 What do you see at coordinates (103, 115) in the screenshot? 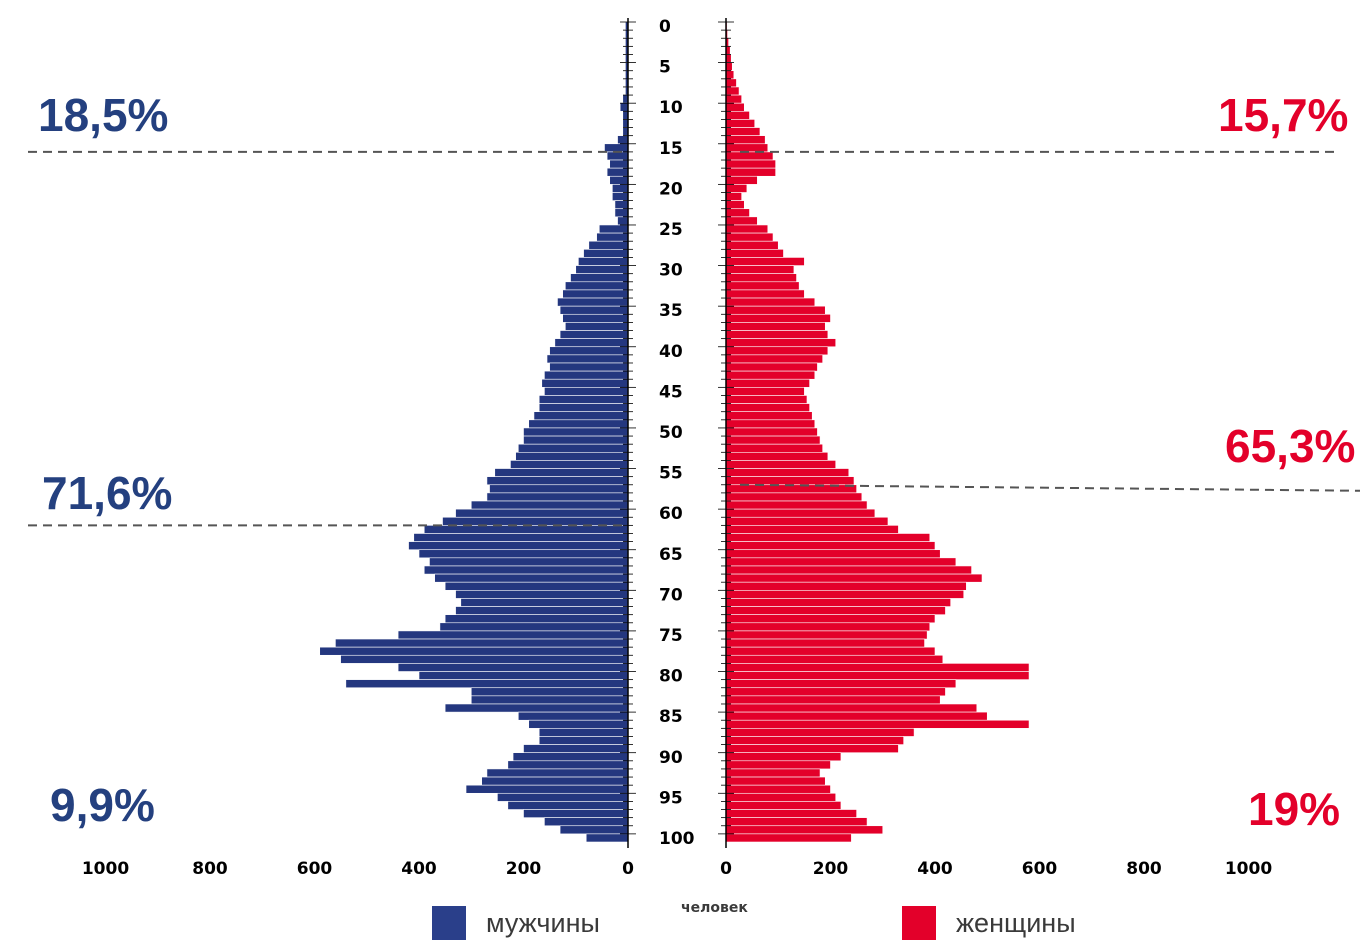
I see `male-top-percentage: 18,5%` at bounding box center [103, 115].